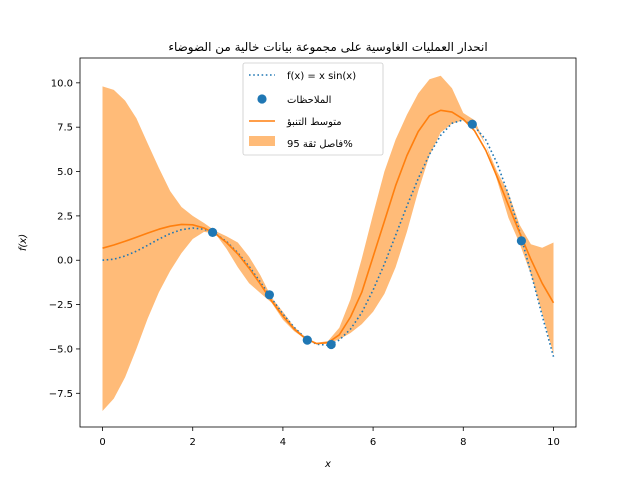 This screenshot has height=480, width=640. Describe the element at coordinates (262, 99) in the screenshot. I see `legend-swatch-observations` at that location.